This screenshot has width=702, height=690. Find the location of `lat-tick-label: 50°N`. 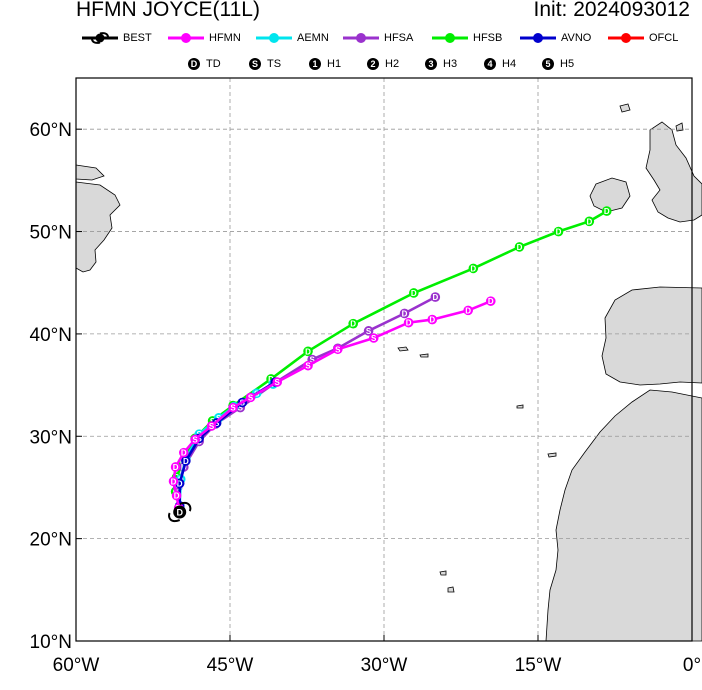

lat-tick-label: 50°N is located at coordinates (51, 233).